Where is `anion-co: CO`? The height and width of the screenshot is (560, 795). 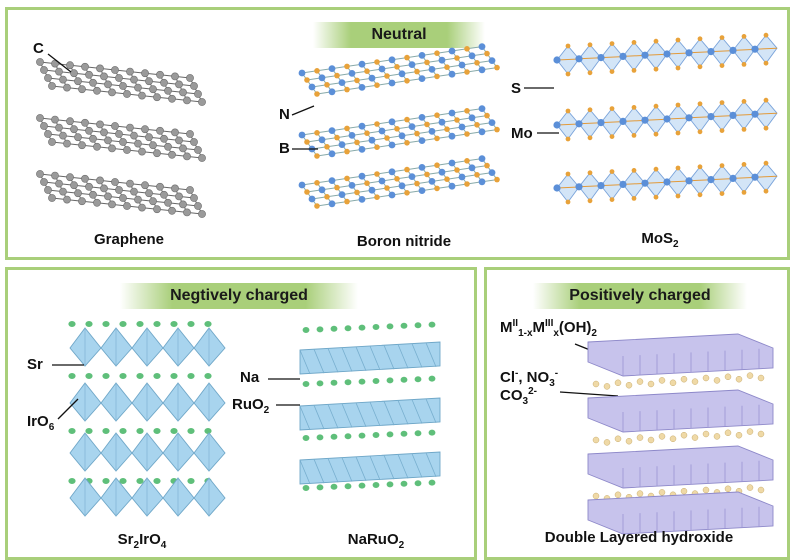 anion-co: CO is located at coordinates (511, 395).